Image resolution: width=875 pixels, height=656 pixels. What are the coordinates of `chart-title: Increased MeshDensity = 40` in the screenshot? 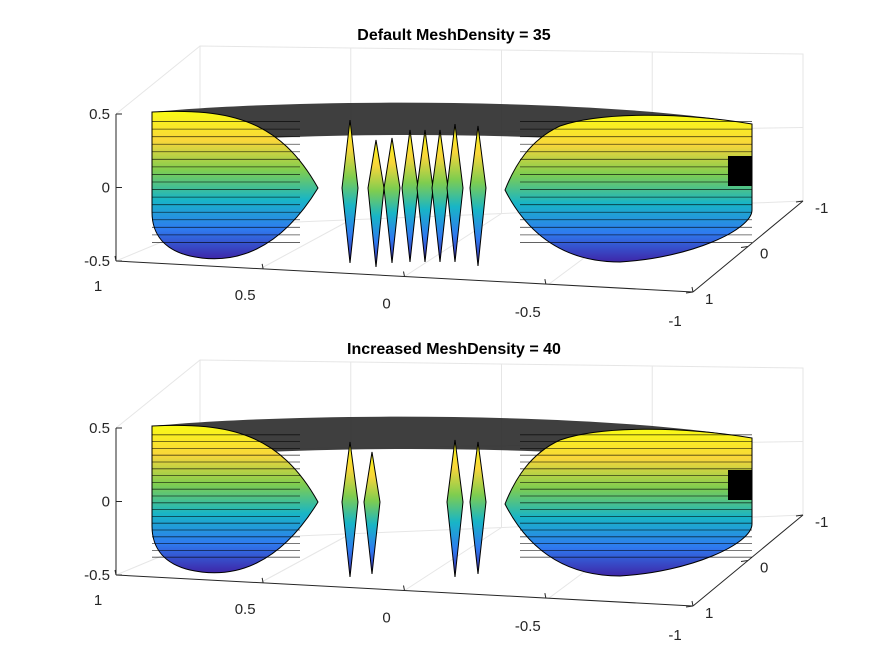 It's located at (454, 349).